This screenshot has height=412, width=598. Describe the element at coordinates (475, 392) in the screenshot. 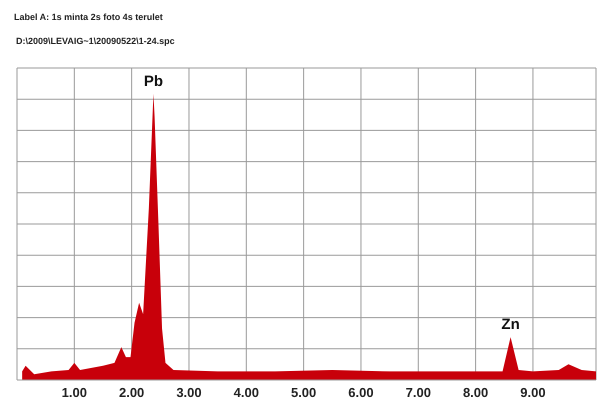

I see `x-tick-label: 8.00` at that location.